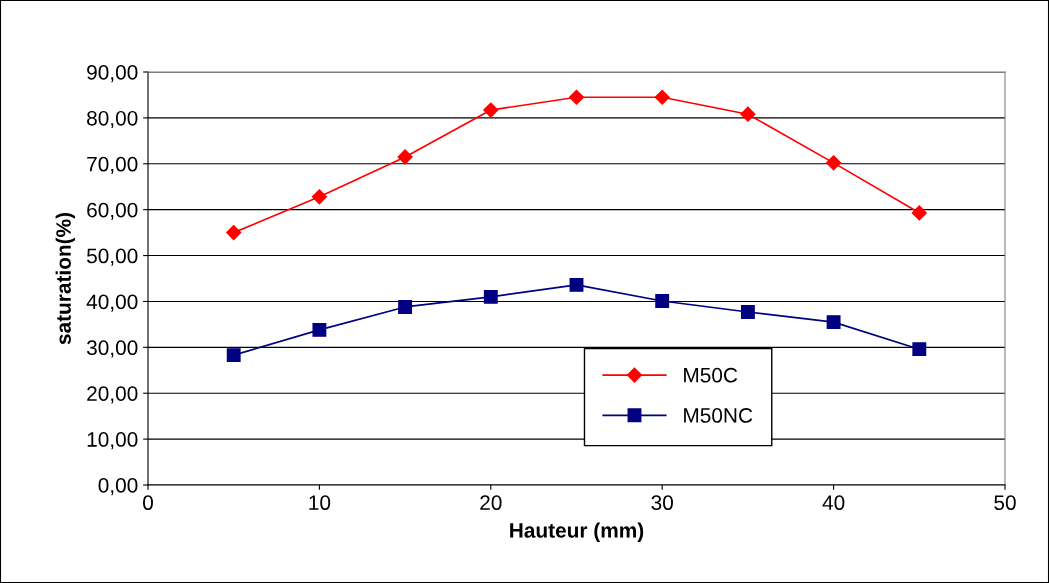  I want to click on x-tick-label: 10, so click(320, 503).